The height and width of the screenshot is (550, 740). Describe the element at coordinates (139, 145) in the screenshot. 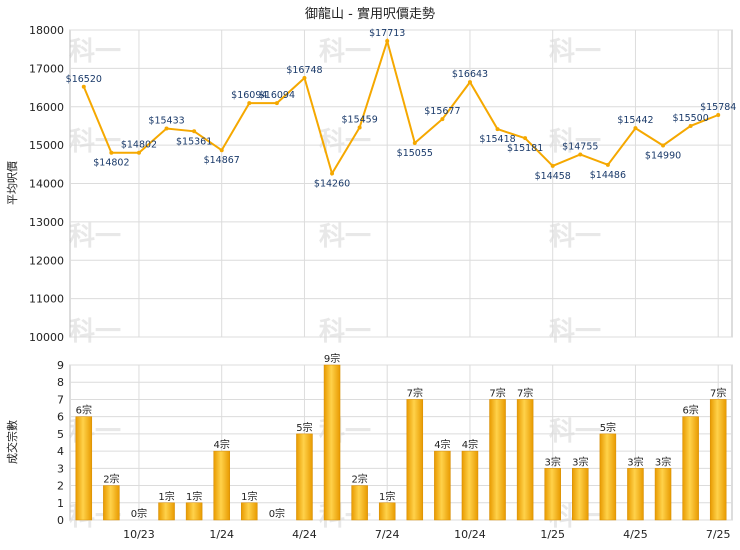

I see `price-data-label: $14802` at that location.